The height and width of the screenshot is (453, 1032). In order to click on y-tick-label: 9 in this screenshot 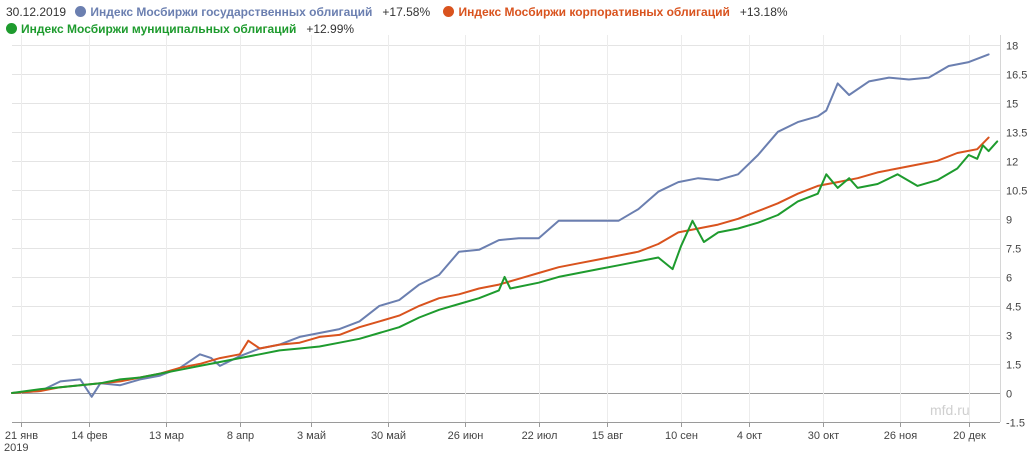, I will do `click(1009, 221)`.